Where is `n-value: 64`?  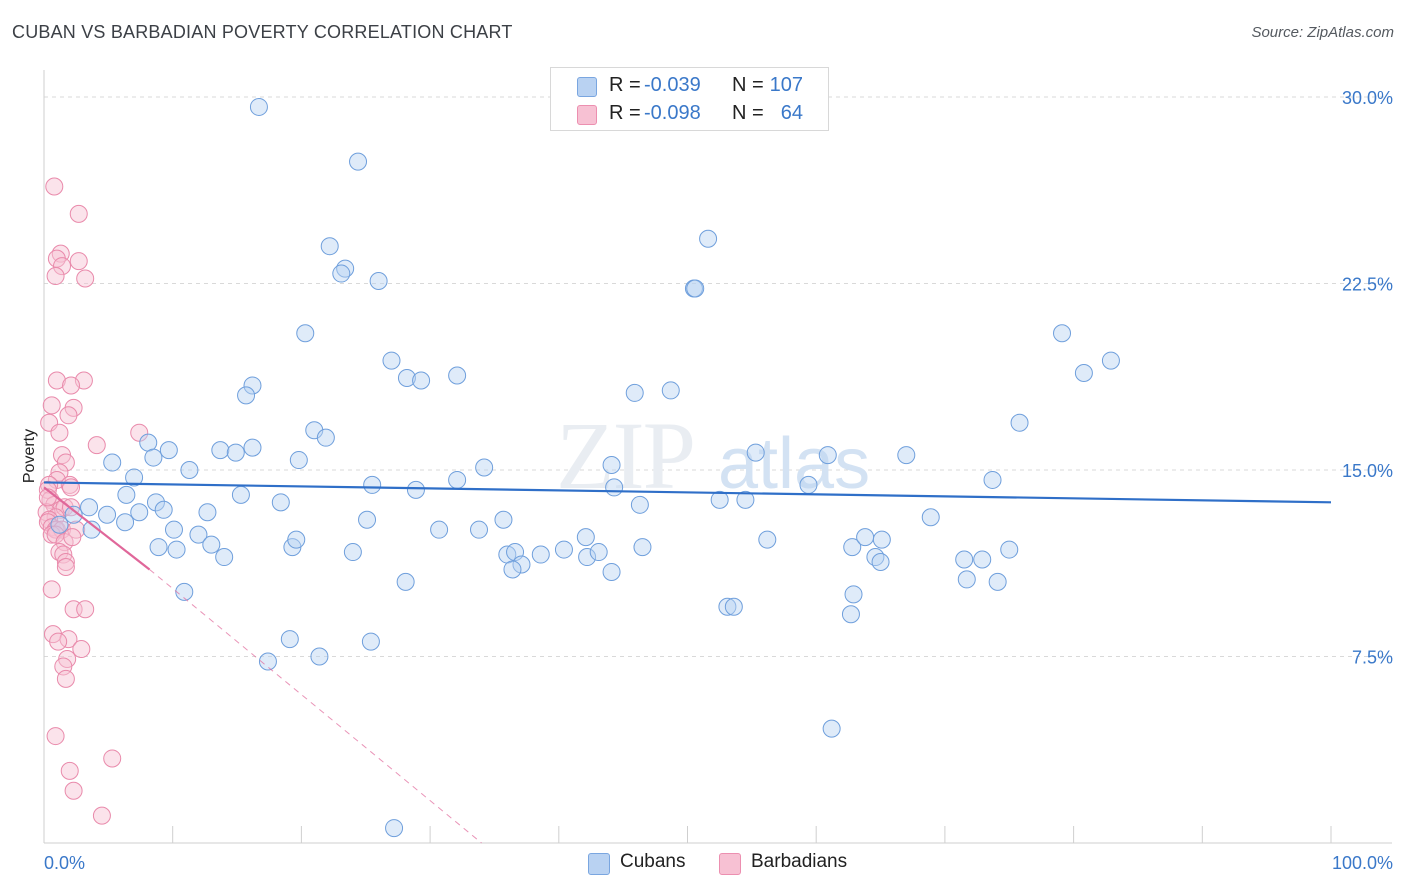 n-value: 64 is located at coordinates (791, 113).